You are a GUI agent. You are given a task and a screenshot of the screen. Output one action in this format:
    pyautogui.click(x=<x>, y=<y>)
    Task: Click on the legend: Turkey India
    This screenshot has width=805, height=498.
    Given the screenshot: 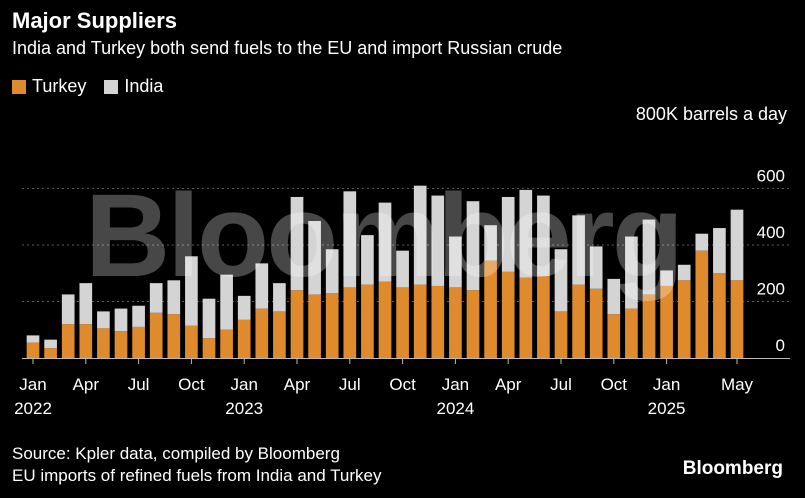 What is the action you would take?
    pyautogui.click(x=96, y=86)
    